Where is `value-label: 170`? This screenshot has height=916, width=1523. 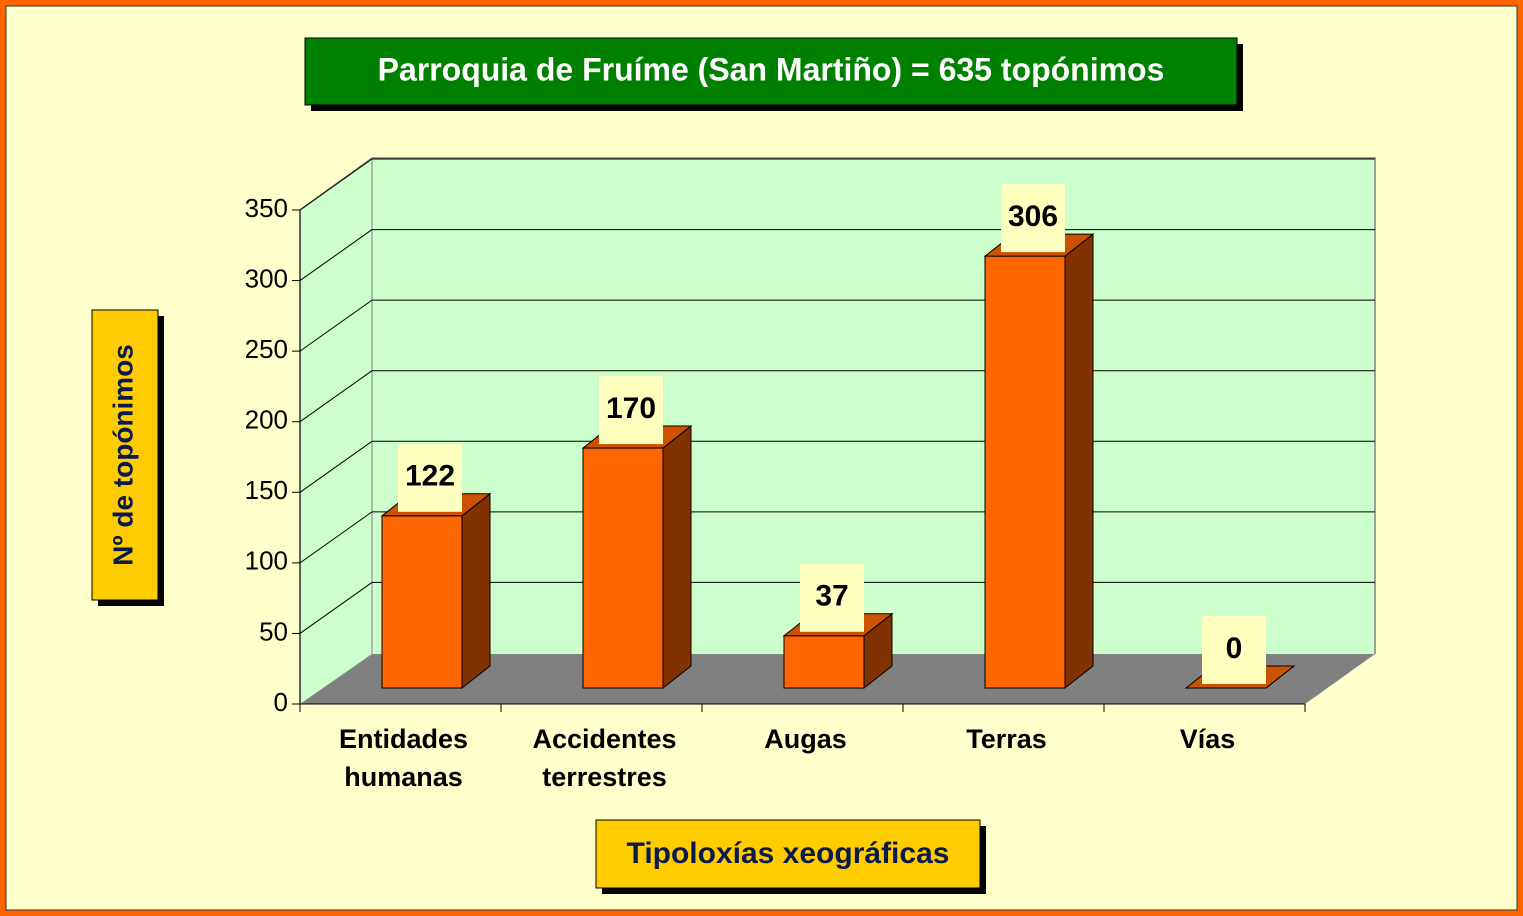 value-label: 170 is located at coordinates (631, 408).